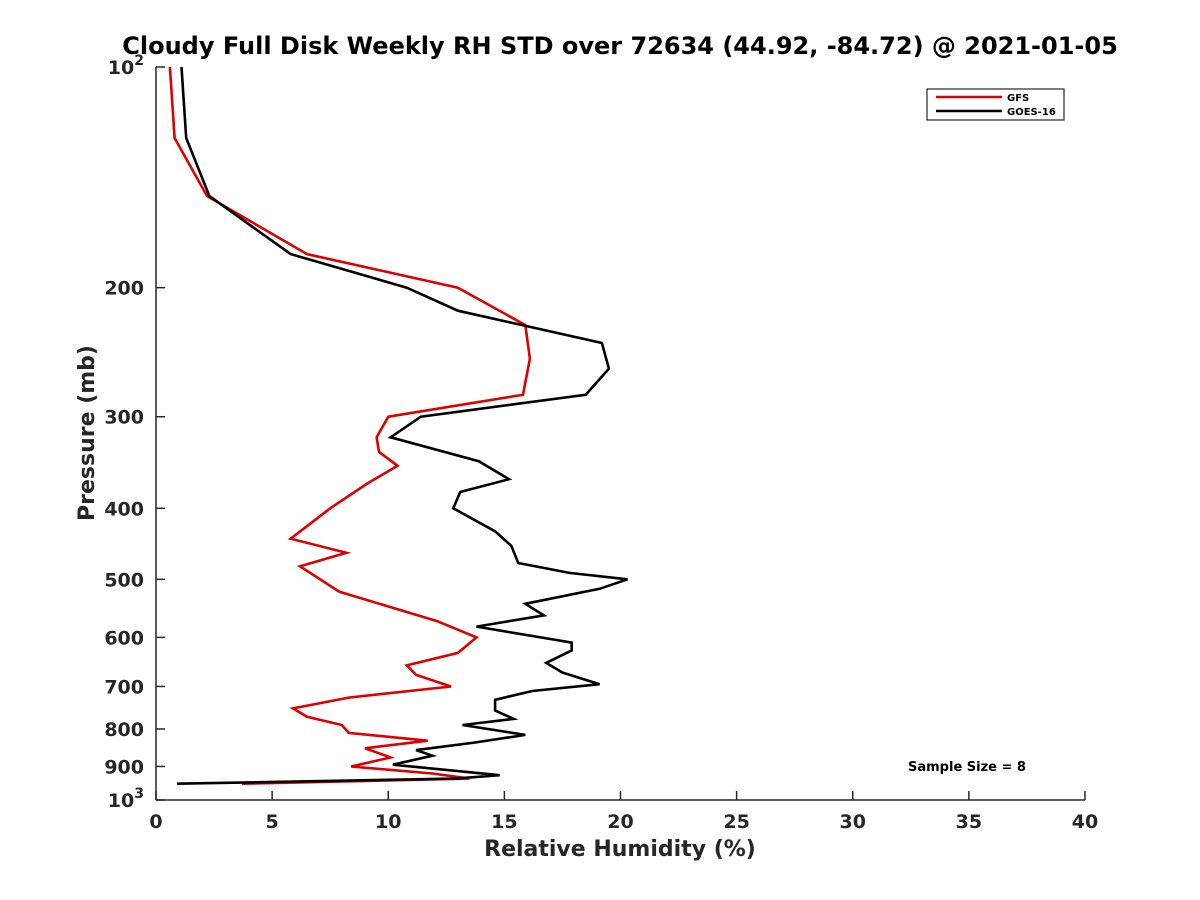 This screenshot has height=900, width=1200. What do you see at coordinates (1031, 112) in the screenshot?
I see `legend-label-goes-16: GOES-16` at bounding box center [1031, 112].